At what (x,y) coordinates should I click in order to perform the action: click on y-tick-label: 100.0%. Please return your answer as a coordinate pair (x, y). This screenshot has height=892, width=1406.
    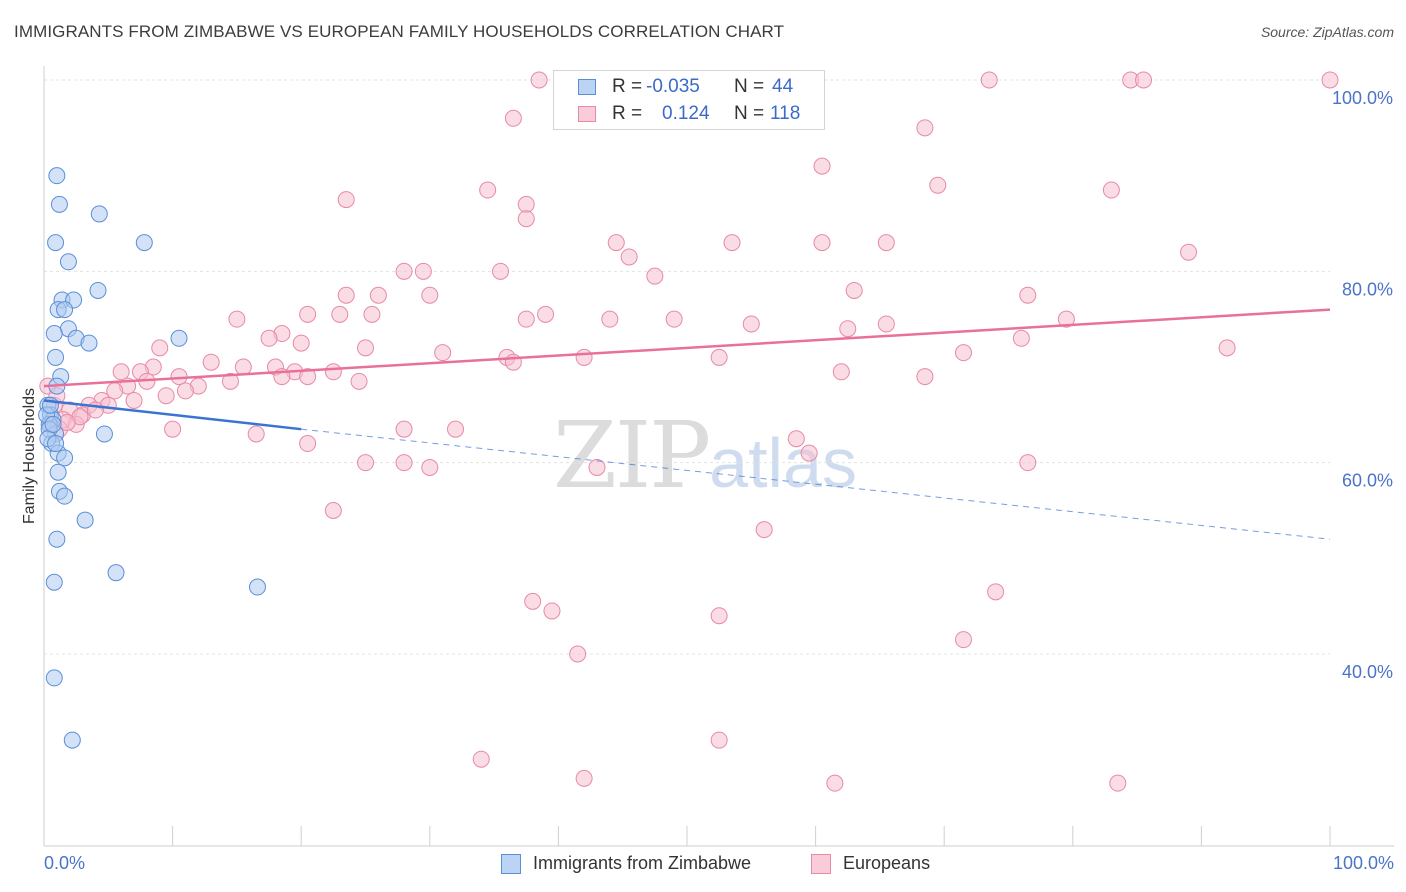
    Looking at the image, I should click on (1362, 98).